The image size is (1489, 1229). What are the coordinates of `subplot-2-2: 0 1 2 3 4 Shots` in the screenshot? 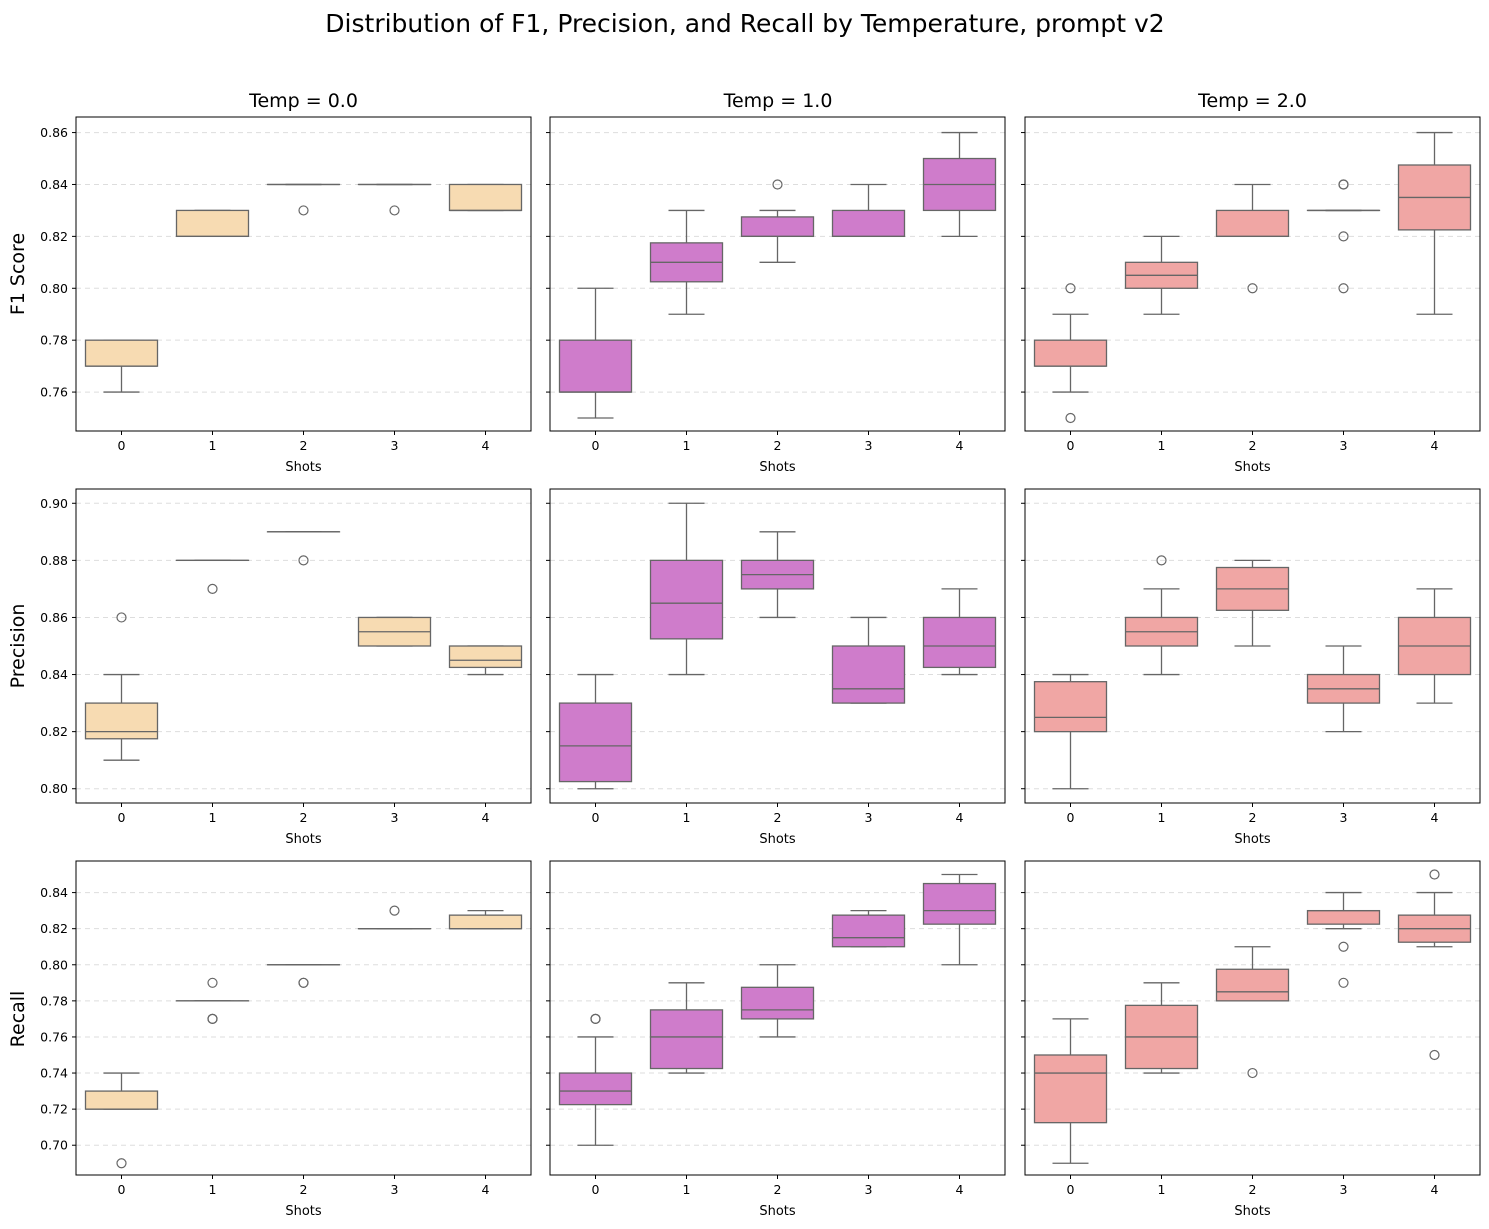 It's located at (1251, 1039).